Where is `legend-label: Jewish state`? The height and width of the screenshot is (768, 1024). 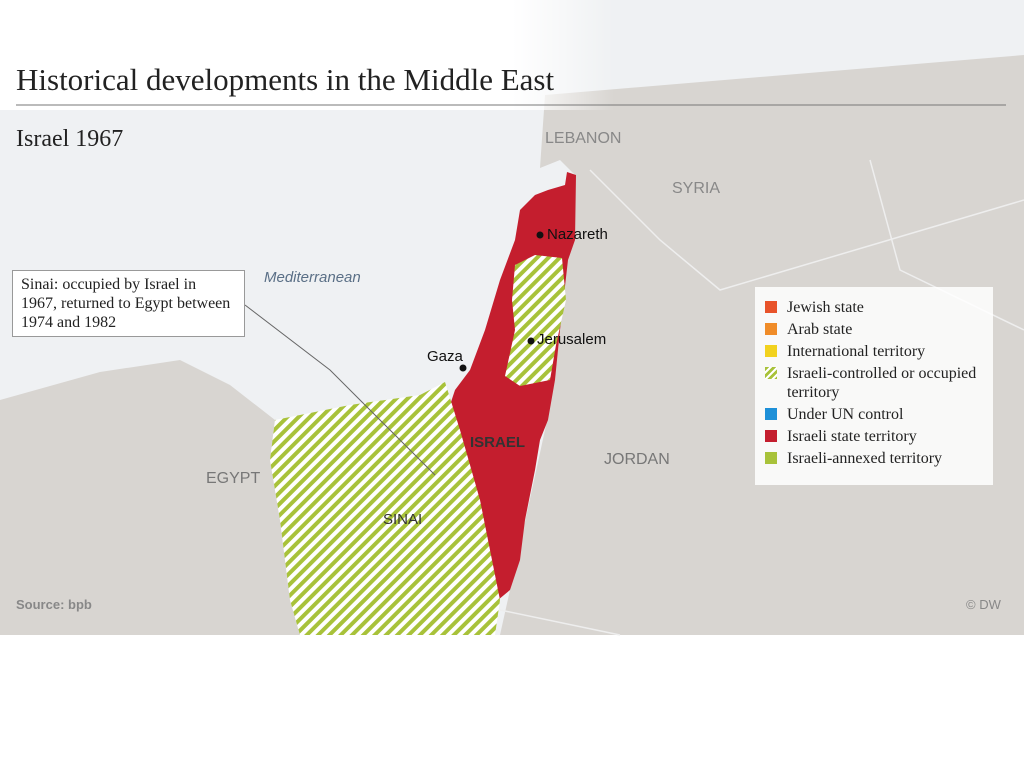 legend-label: Jewish state is located at coordinates (825, 307).